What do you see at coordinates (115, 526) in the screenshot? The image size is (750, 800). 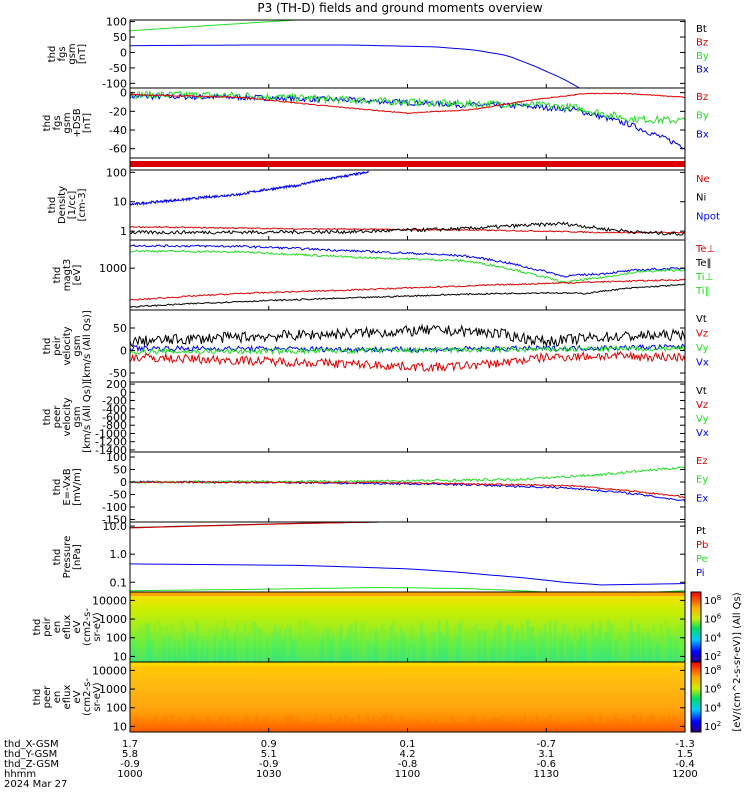 I see `y-tick-label: 10.0` at bounding box center [115, 526].